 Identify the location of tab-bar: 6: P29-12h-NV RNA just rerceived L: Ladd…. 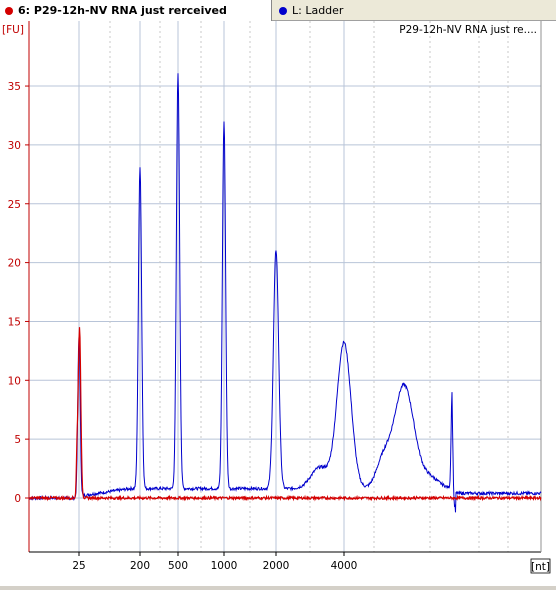
(278, 10).